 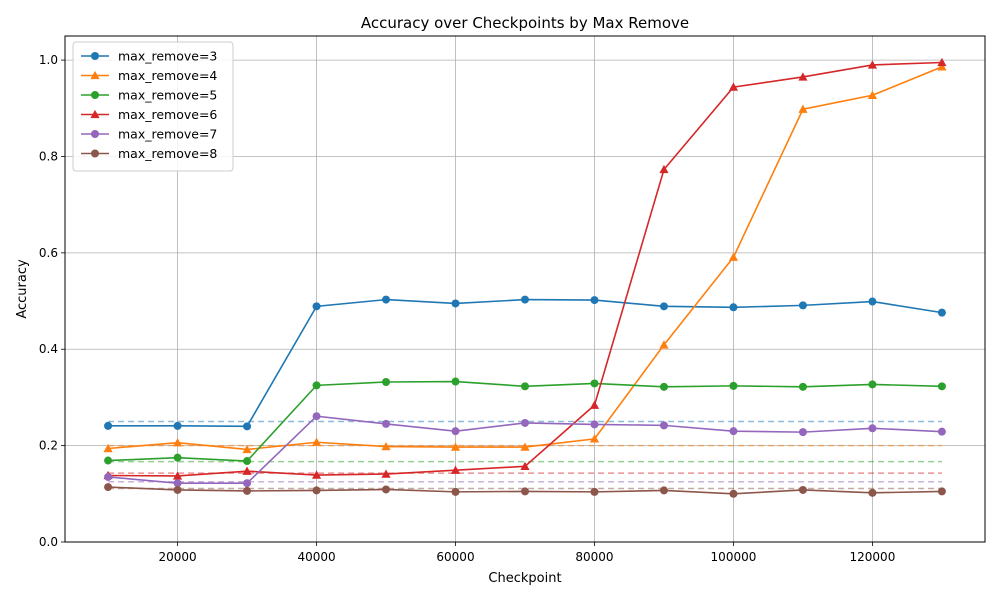 I want to click on legend-label: max_remove=3, so click(x=167, y=56).